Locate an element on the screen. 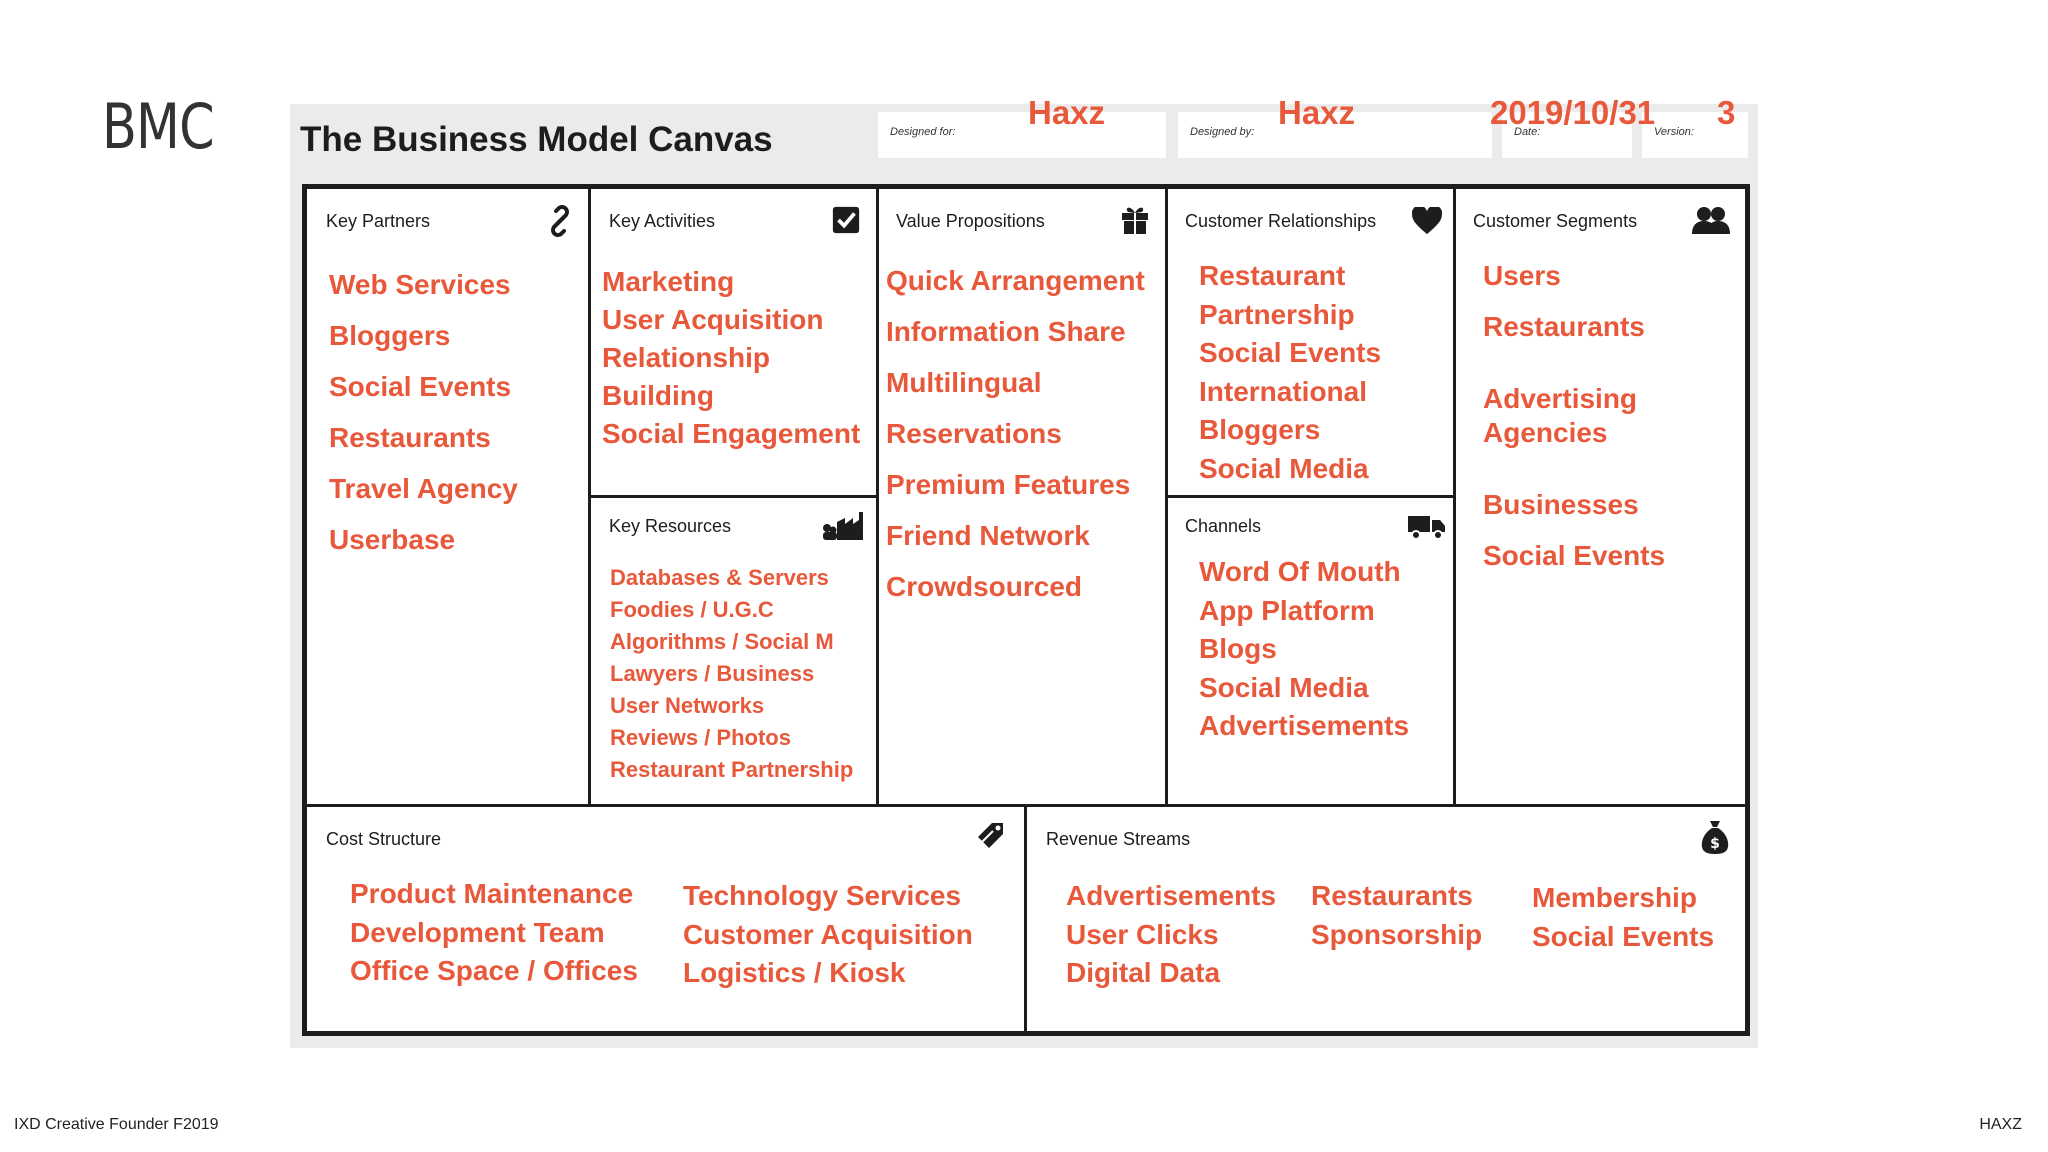  list-item: Technology Services is located at coordinates (822, 895).